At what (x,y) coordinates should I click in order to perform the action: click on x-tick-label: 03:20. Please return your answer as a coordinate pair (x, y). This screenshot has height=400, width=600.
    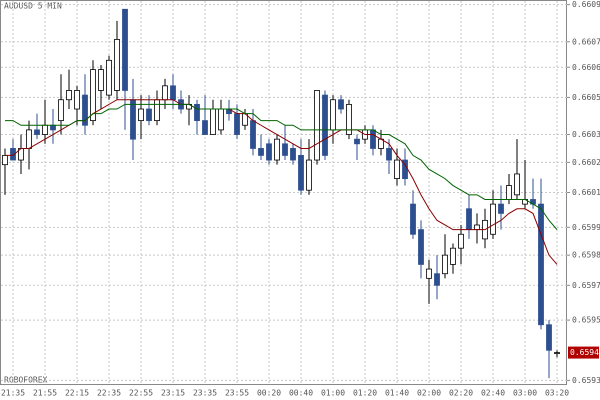
    Looking at the image, I should click on (557, 393).